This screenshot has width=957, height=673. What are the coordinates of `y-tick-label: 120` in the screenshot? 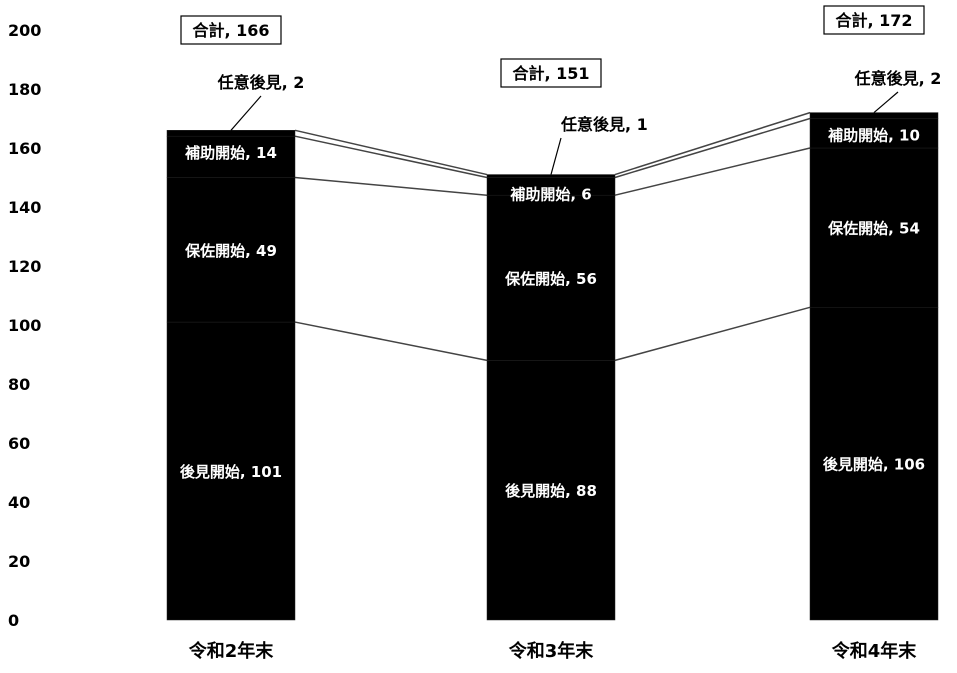 It's located at (24, 266).